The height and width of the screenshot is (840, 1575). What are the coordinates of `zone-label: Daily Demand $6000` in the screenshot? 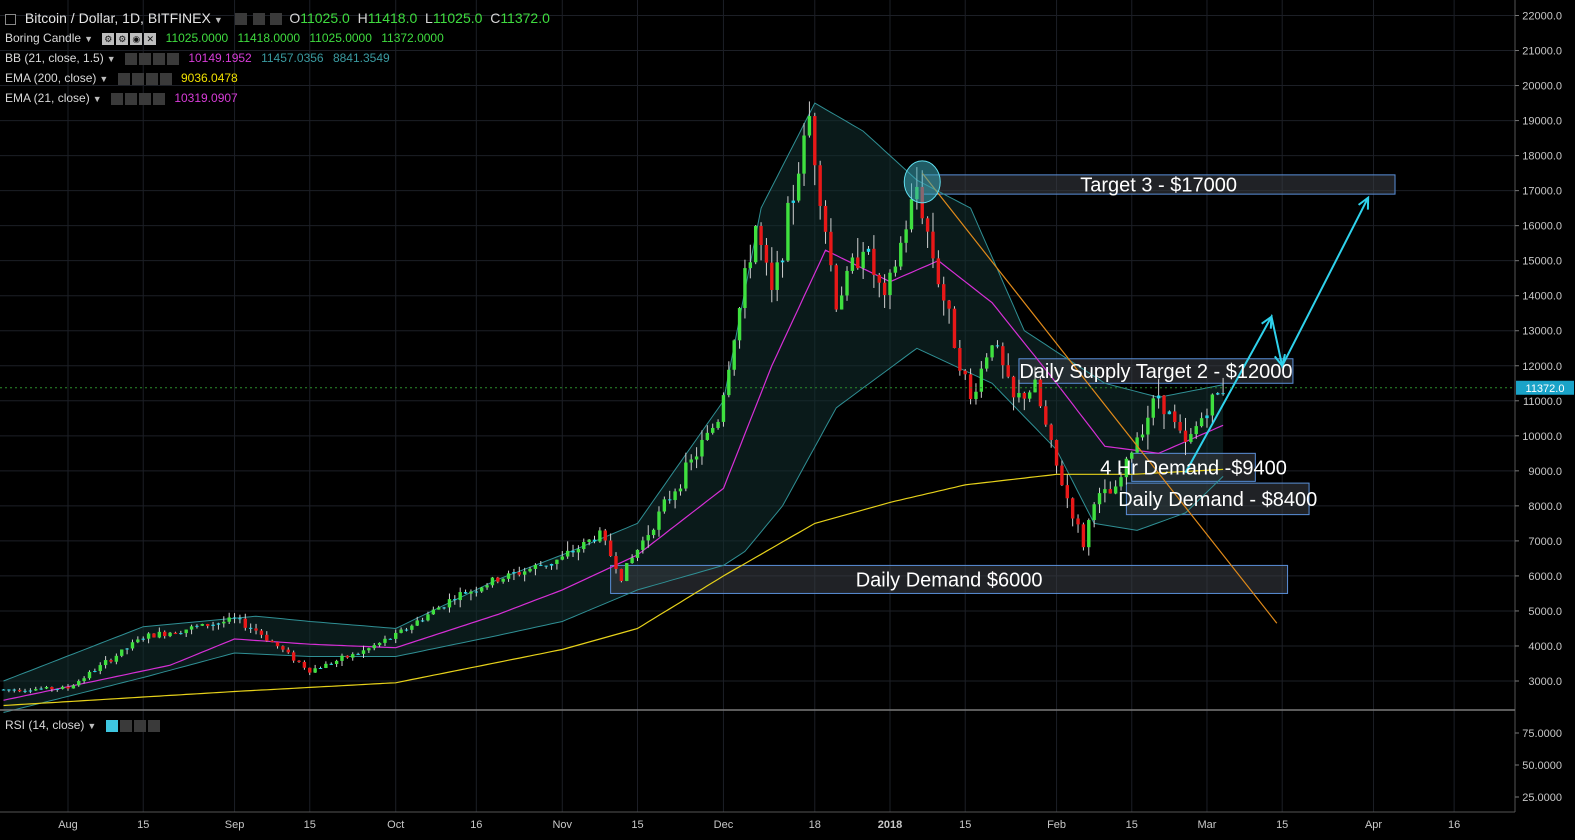 It's located at (949, 580).